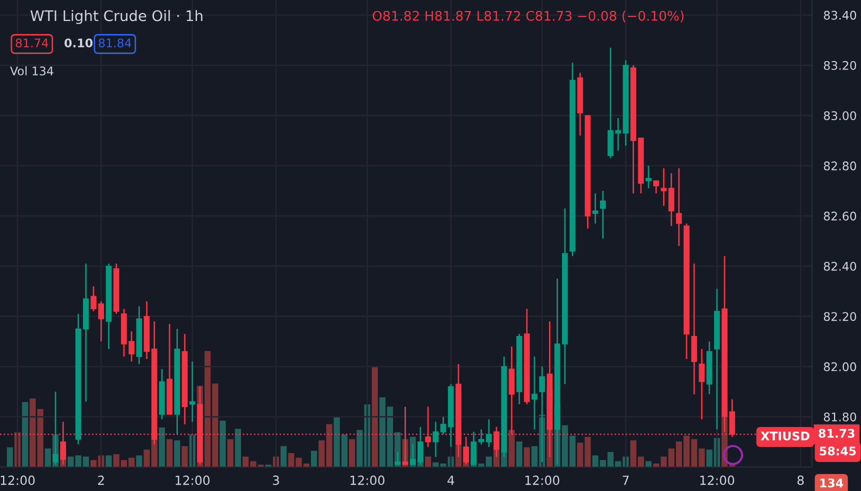 The image size is (861, 491). Describe the element at coordinates (785, 435) in the screenshot. I see `annotation: XTIUSD` at that location.